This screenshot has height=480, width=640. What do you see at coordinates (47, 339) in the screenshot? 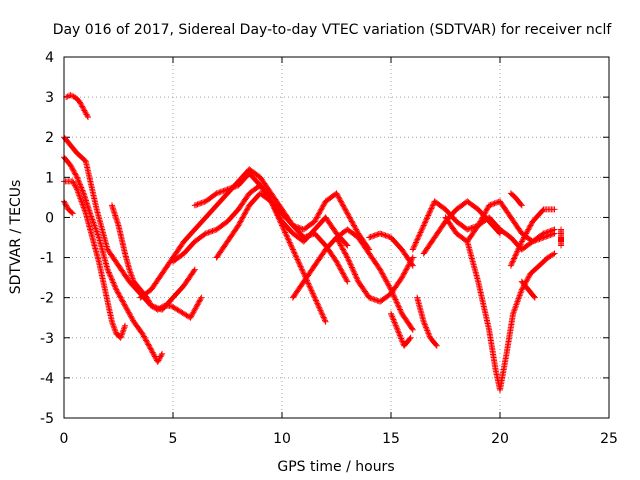
I see `y-tick-label: -3` at bounding box center [47, 339].